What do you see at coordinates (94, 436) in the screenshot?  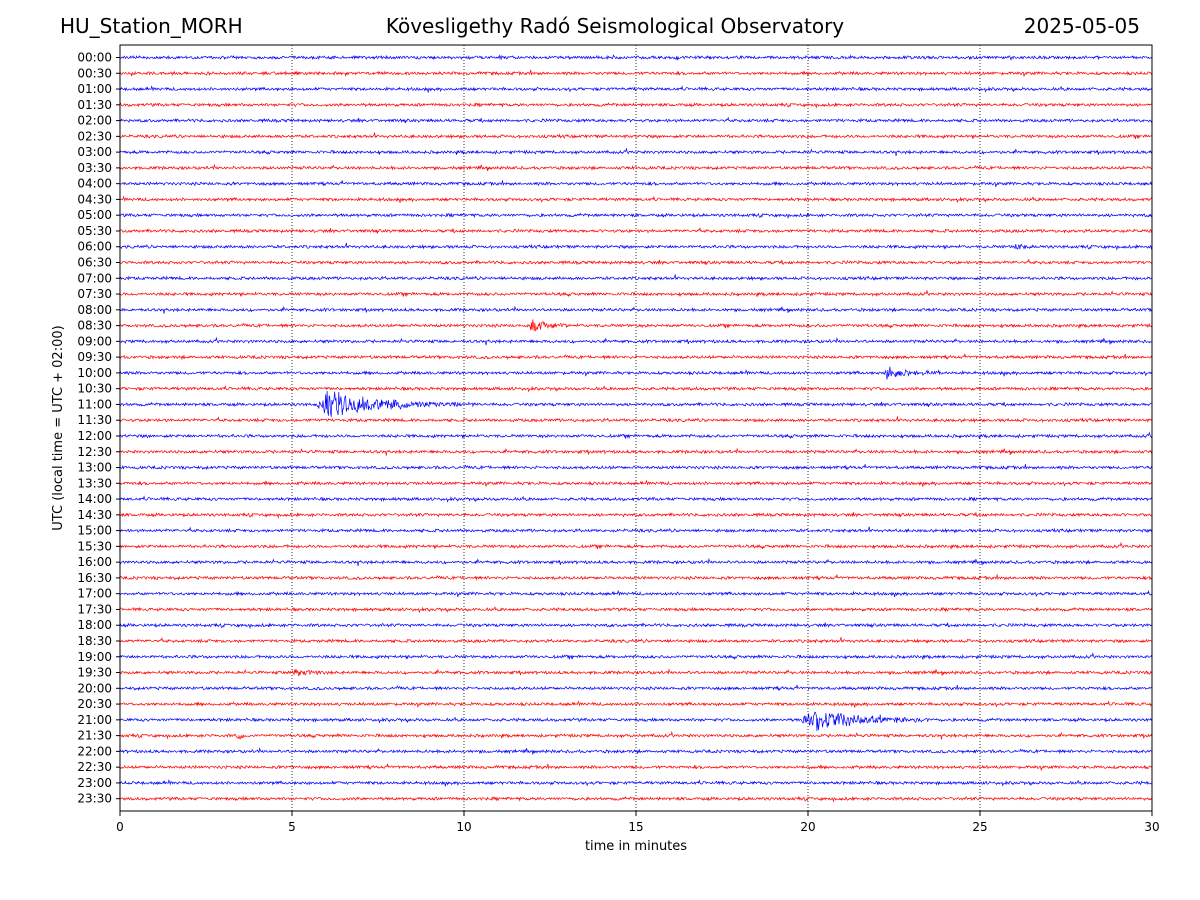 I see `y-tick-label: 12:00` at bounding box center [94, 436].